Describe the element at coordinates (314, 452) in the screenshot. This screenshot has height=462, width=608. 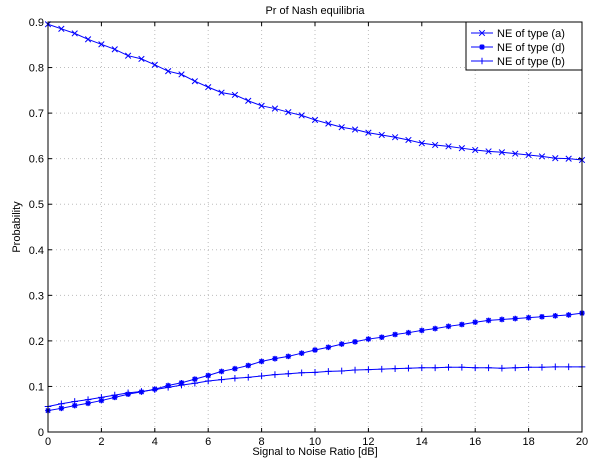
I see `x-axis-title: Signal to Noise Ratio [dB]` at that location.